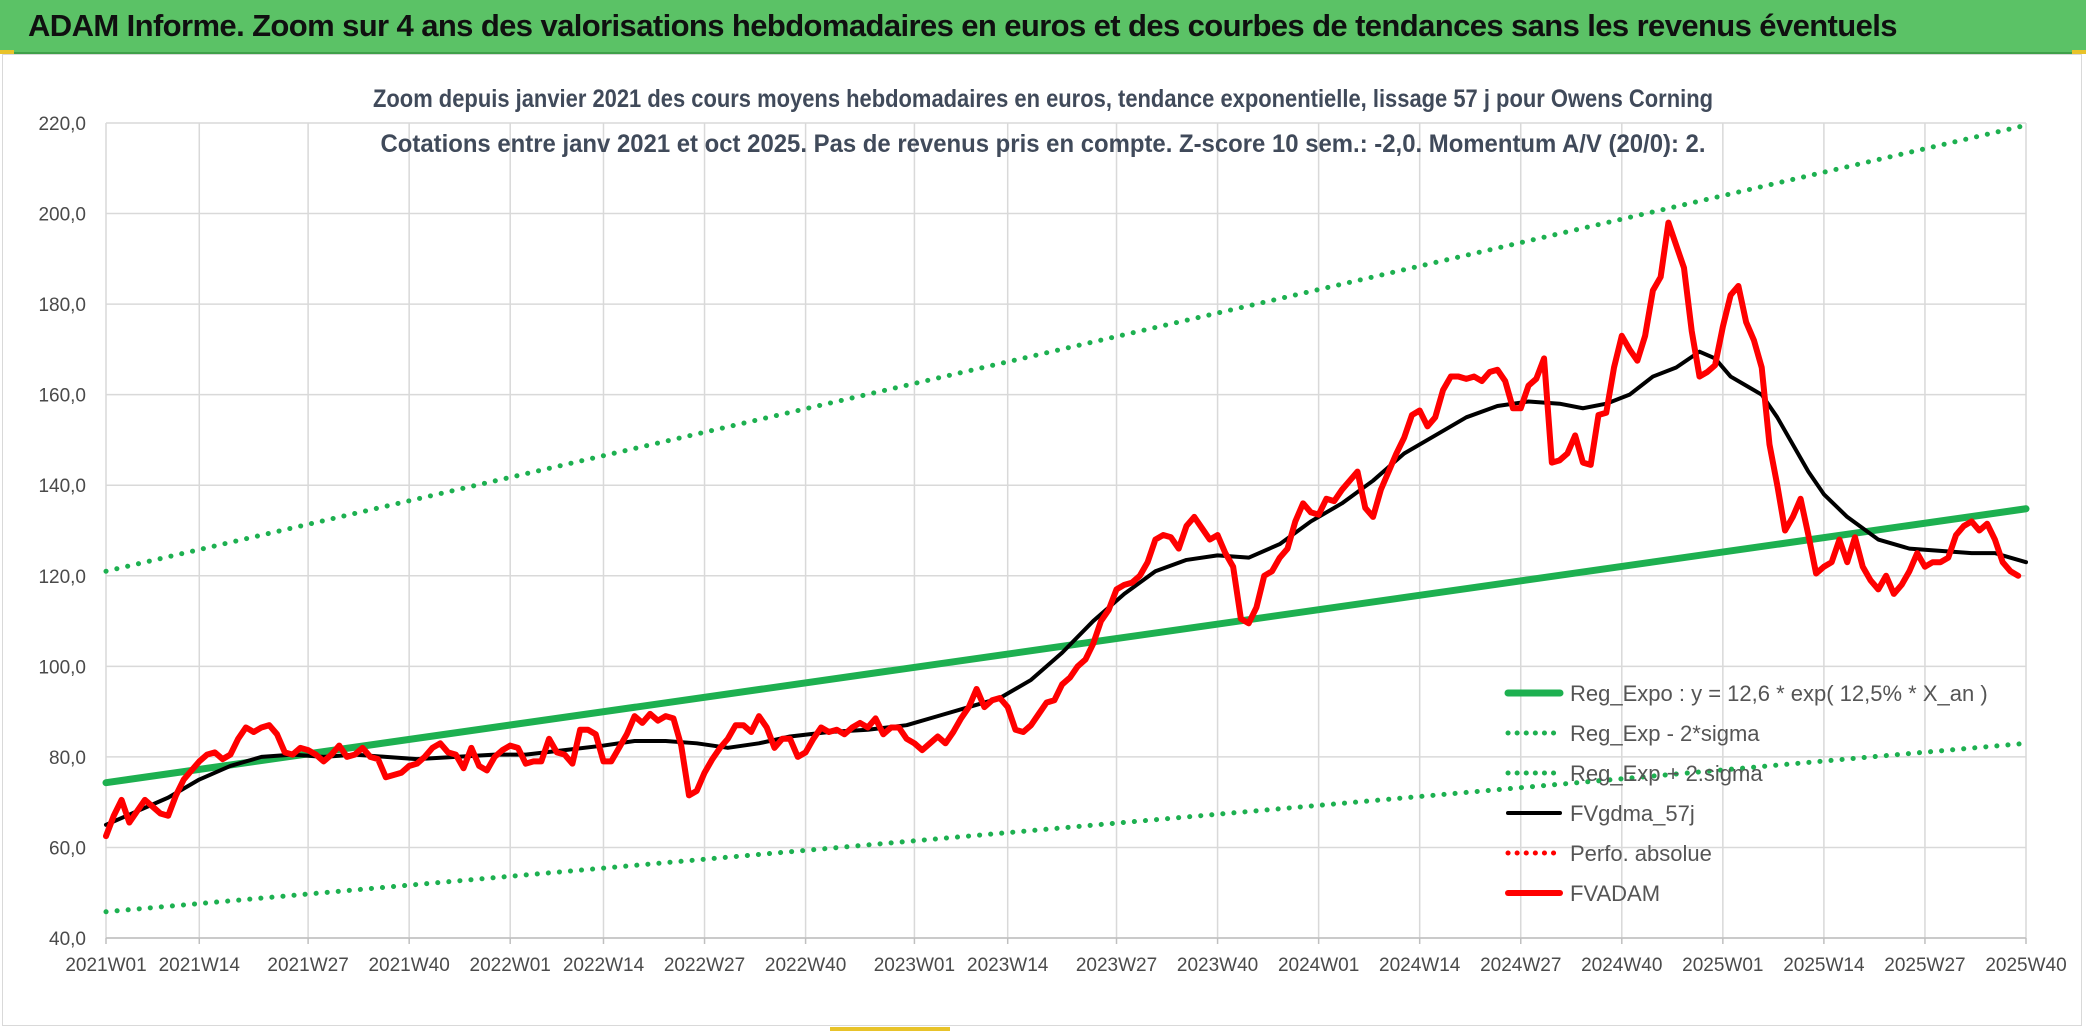 This screenshot has height=1031, width=2086. What do you see at coordinates (307, 965) in the screenshot?
I see `x-tick-label: 2021W27` at bounding box center [307, 965].